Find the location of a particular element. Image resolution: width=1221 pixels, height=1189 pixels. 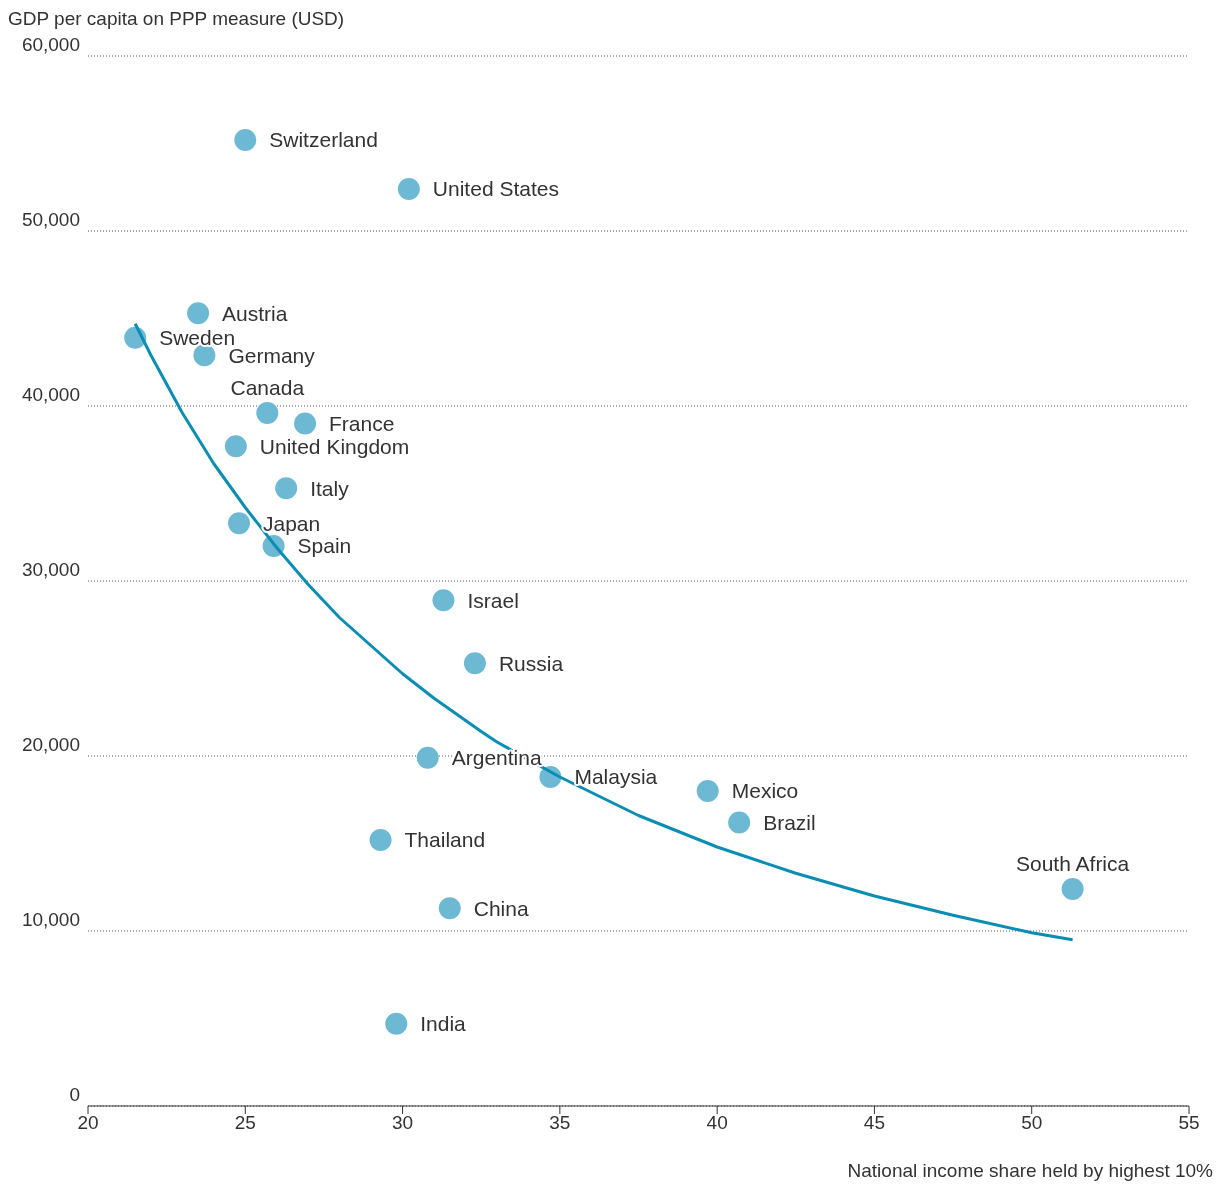

x-axis-title: National income share held by highest 10% is located at coordinates (1029, 1171).